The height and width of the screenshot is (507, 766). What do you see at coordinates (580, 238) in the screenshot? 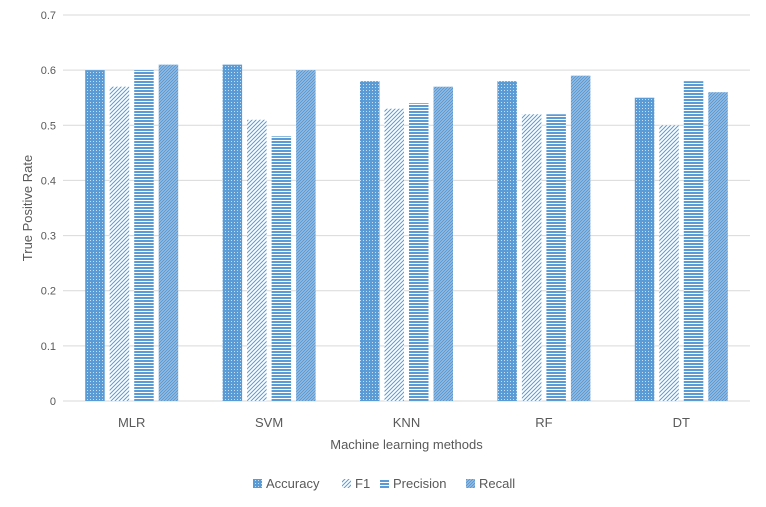
I see `bar-recall-rf` at bounding box center [580, 238].